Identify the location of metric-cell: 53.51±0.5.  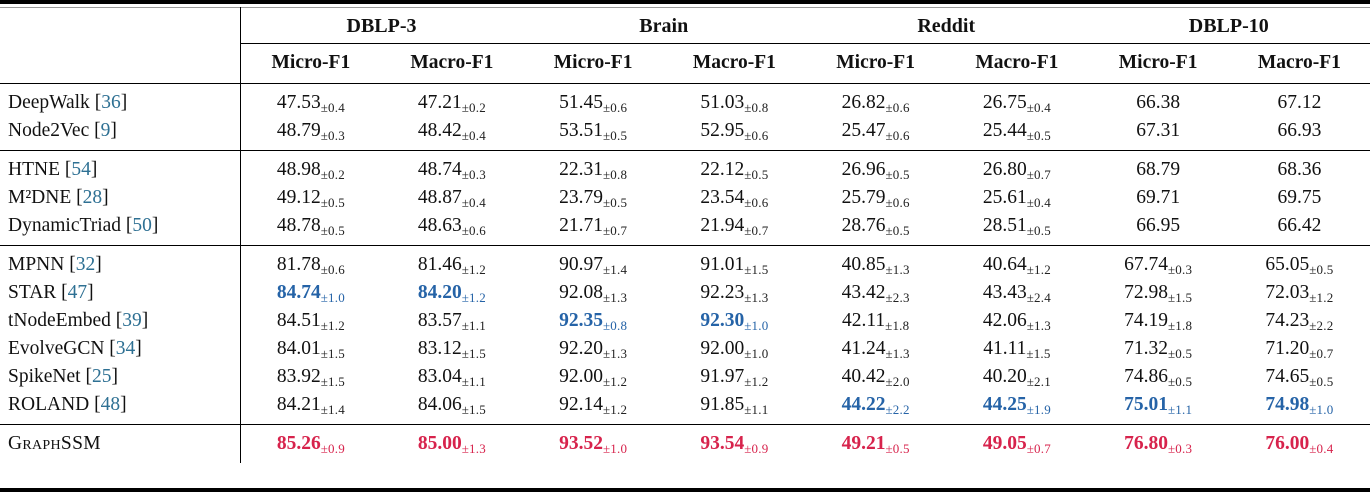
(593, 134).